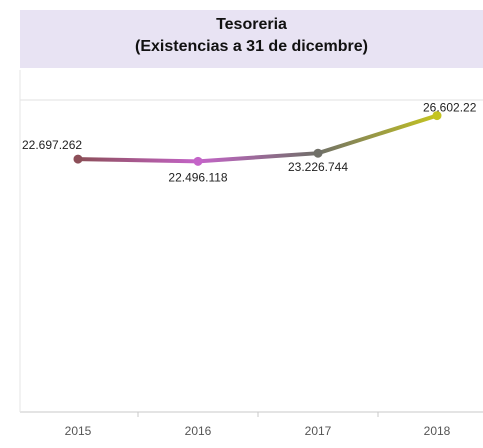  What do you see at coordinates (318, 431) in the screenshot?
I see `x-tick-label: 2017` at bounding box center [318, 431].